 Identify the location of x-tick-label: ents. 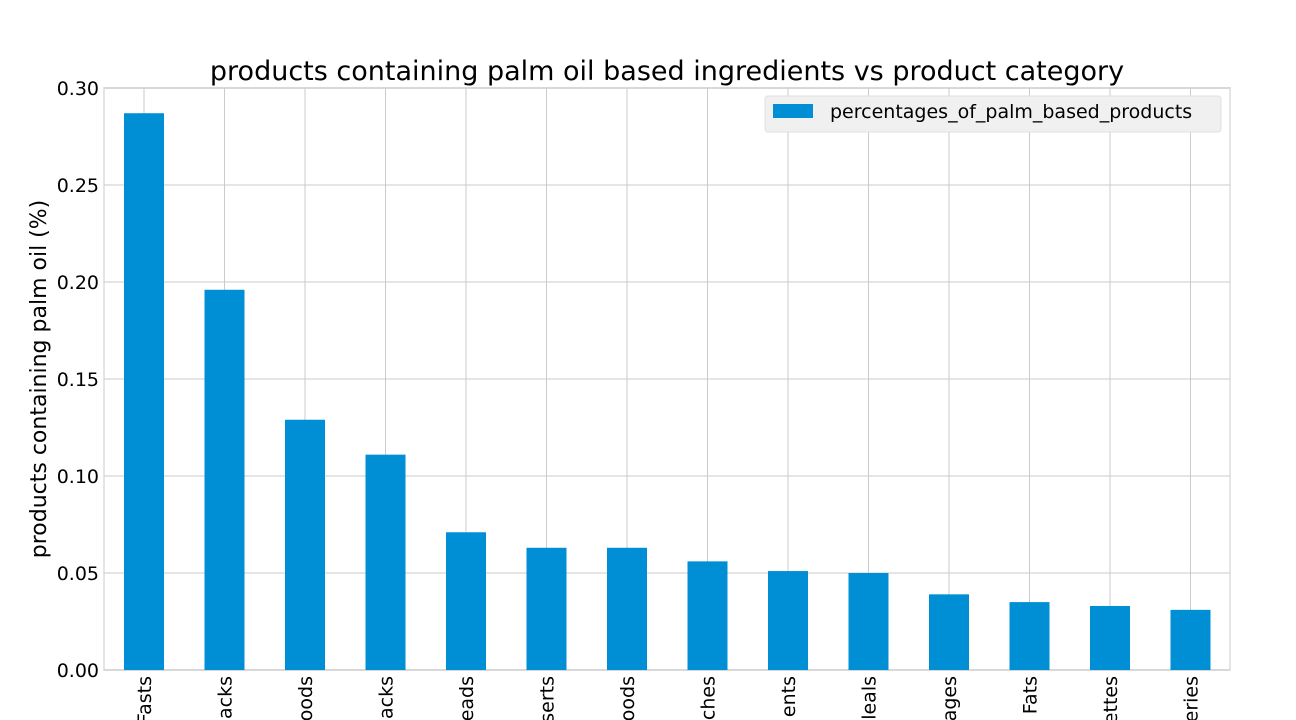
(789, 696).